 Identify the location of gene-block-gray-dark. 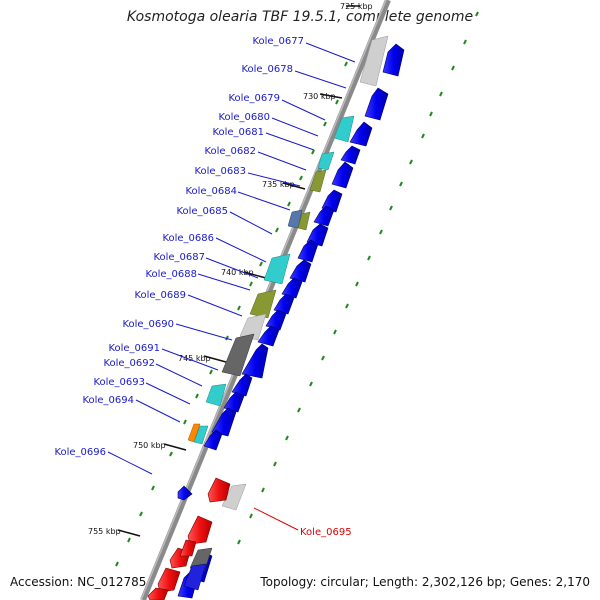
(238, 355).